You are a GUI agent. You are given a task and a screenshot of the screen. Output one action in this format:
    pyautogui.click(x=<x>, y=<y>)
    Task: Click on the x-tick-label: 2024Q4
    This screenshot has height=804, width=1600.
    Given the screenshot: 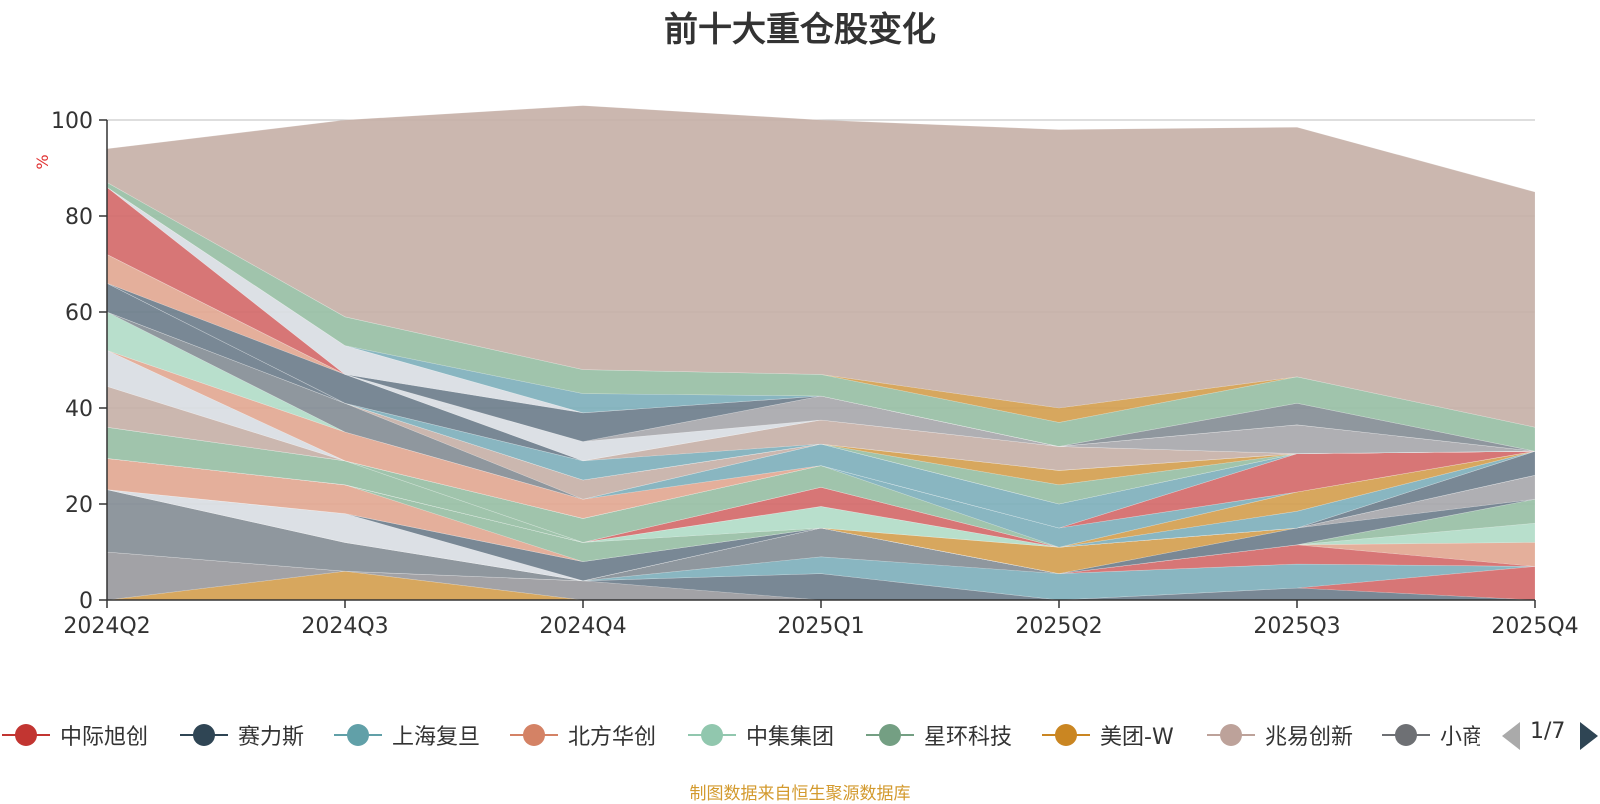 What is the action you would take?
    pyautogui.click(x=582, y=626)
    